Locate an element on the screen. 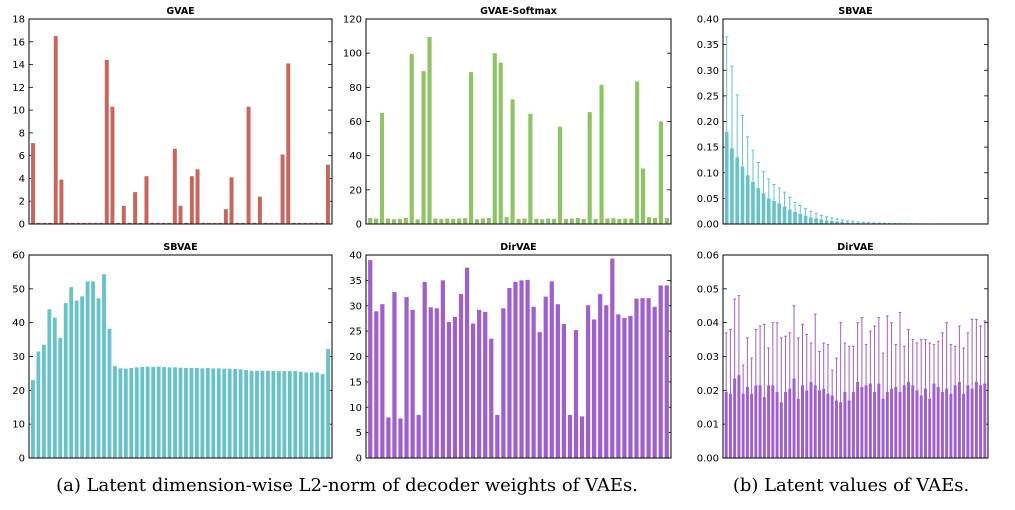 This screenshot has height=510, width=1015. y-tick-label: 4 is located at coordinates (22, 179).